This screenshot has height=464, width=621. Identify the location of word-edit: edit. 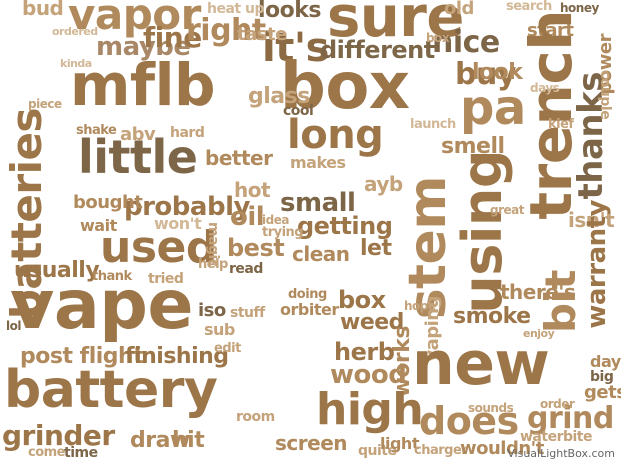
(227, 348).